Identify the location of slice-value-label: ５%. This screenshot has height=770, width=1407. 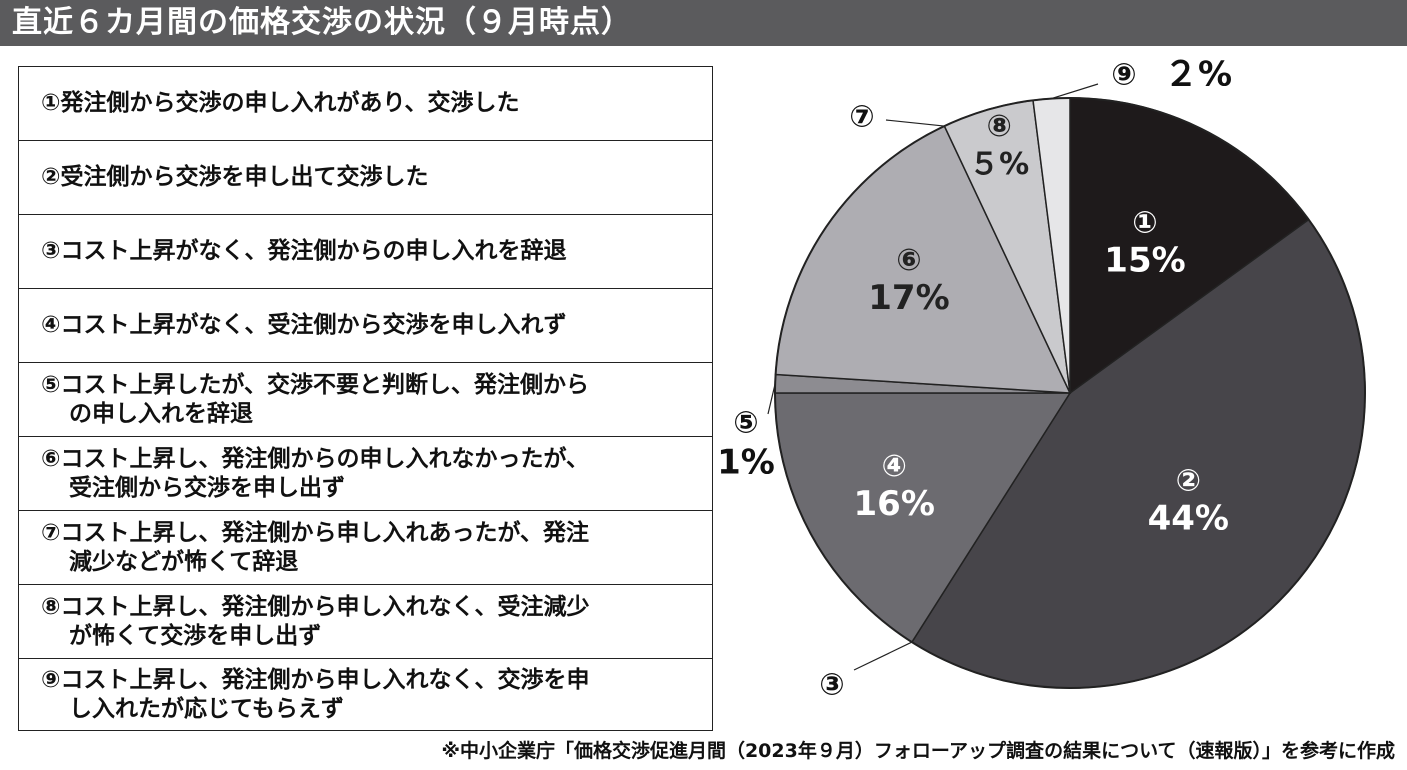
(999, 164).